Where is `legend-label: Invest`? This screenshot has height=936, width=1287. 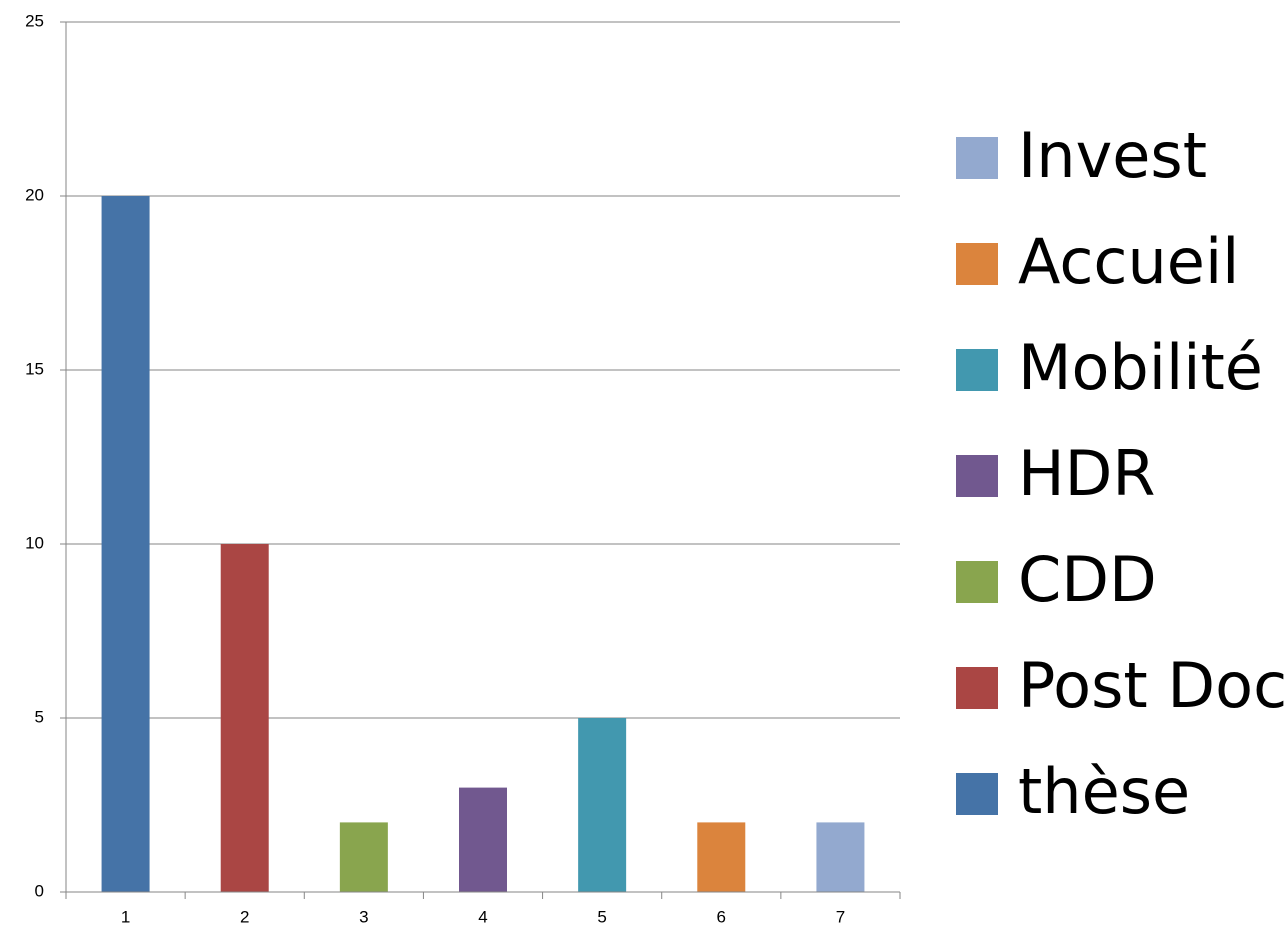 legend-label: Invest is located at coordinates (1112, 155).